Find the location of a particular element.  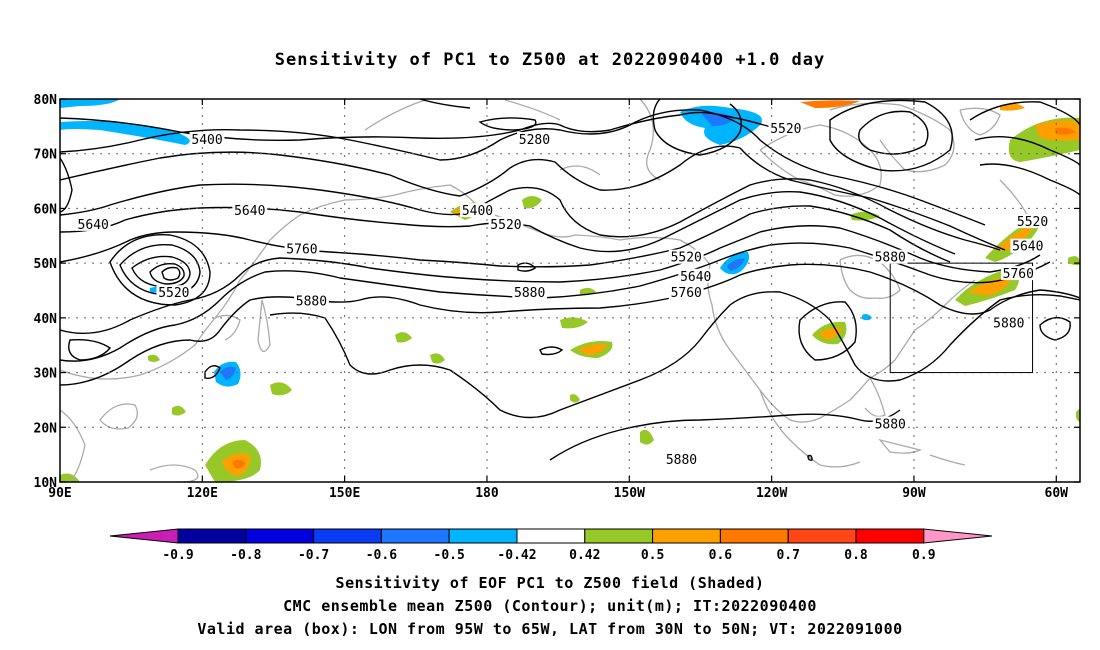

lat-tick-label: 70N is located at coordinates (46, 155).